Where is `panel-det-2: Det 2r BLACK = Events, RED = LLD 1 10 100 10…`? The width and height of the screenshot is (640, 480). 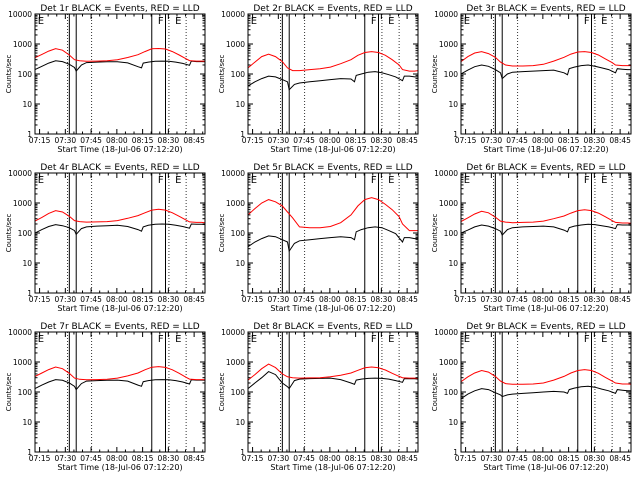 panel-det-2: Det 2r BLACK = Events, RED = LLD 1 10 100 10… is located at coordinates (318, 79).